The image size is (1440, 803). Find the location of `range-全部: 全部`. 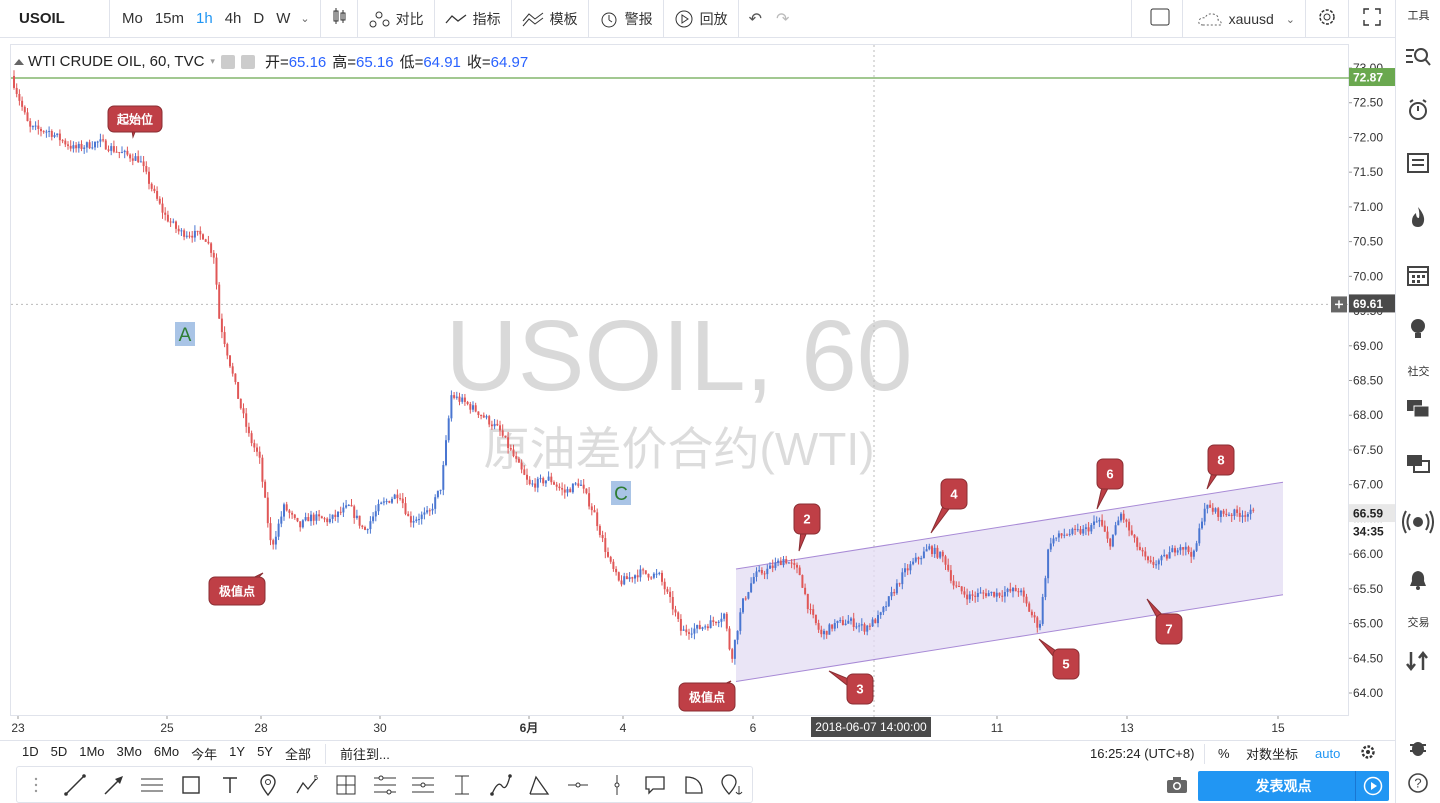

range-全部: 全部 is located at coordinates (297, 754).